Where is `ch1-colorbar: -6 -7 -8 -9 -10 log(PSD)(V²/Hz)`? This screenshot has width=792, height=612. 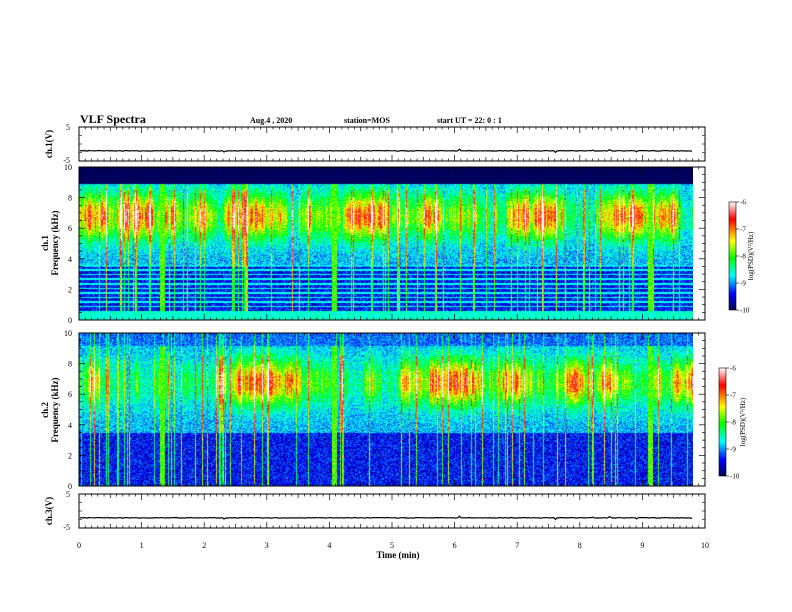
ch1-colorbar: -6 -7 -8 -9 -10 log(PSD)(V²/Hz) is located at coordinates (741, 257).